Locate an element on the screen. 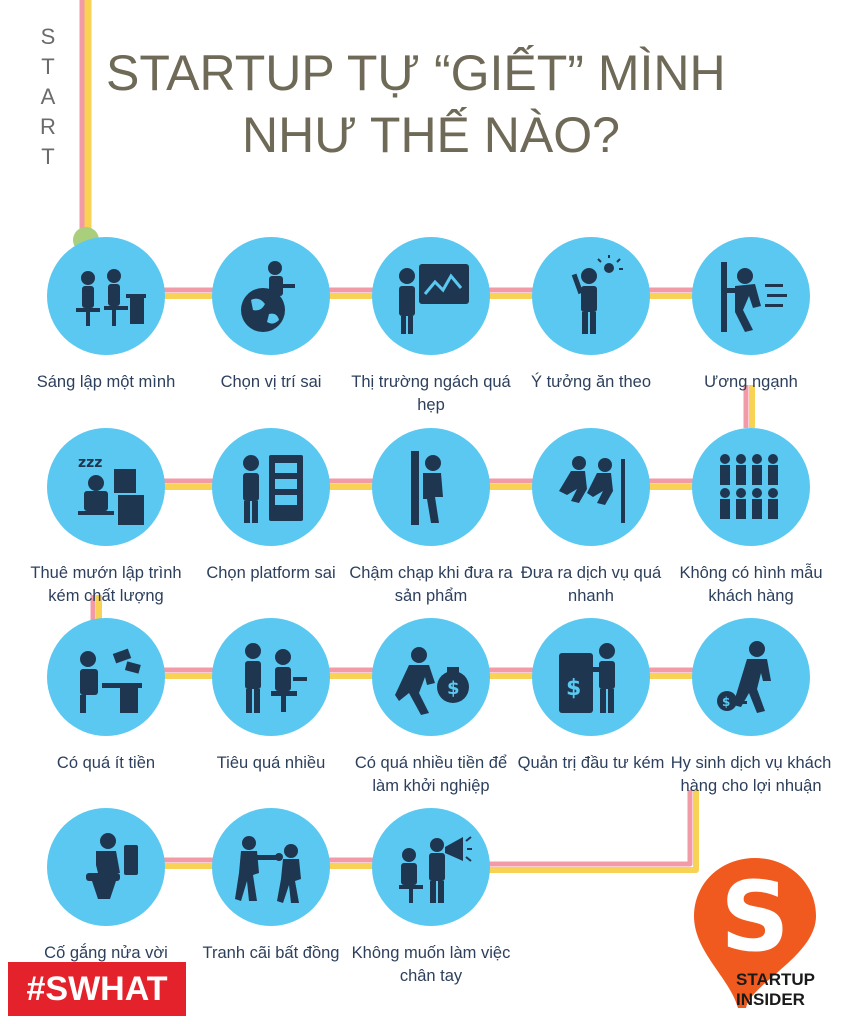 Image resolution: width=851 pixels, height=1024 pixels. sleeping-programmer-icon: zzz is located at coordinates (111, 490).